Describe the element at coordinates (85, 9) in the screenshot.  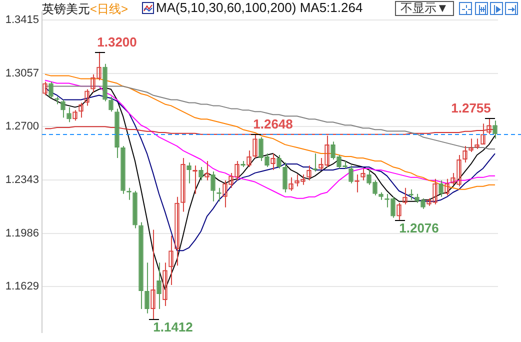
I see `chart-title: 英镑美元<日线>` at that location.